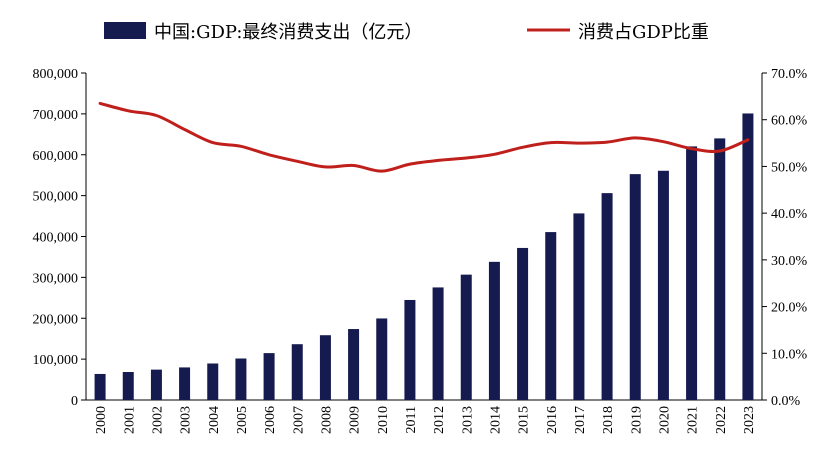  What do you see at coordinates (608, 420) in the screenshot?
I see `x-tick-label: 2018` at bounding box center [608, 420].